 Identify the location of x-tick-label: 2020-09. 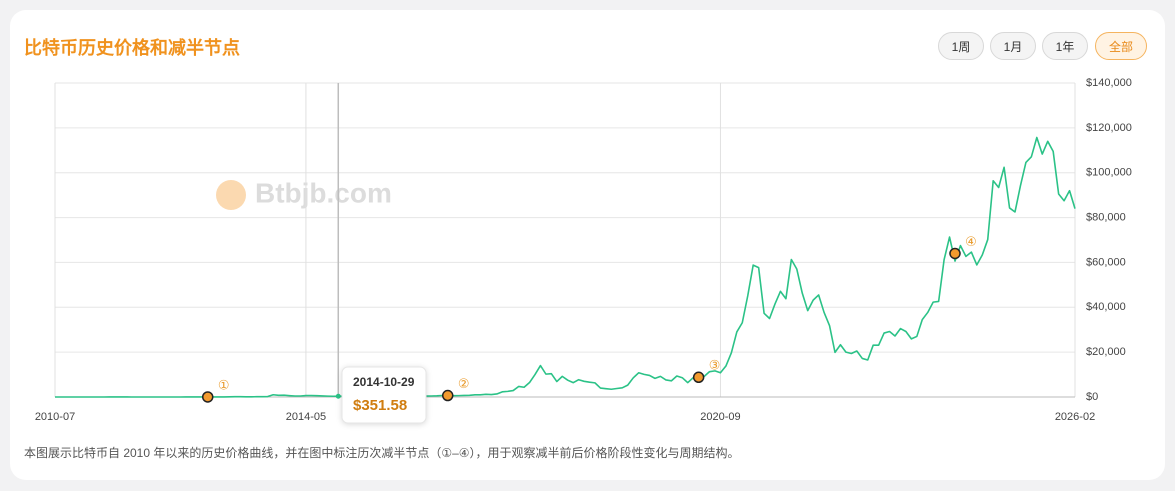
(720, 417).